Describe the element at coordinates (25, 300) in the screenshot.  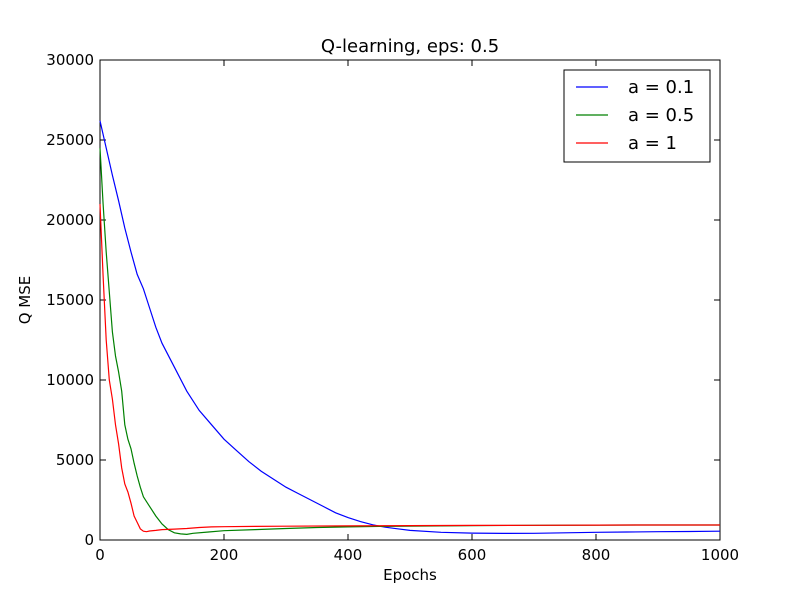
I see `y-axis-title: Q MSE` at that location.